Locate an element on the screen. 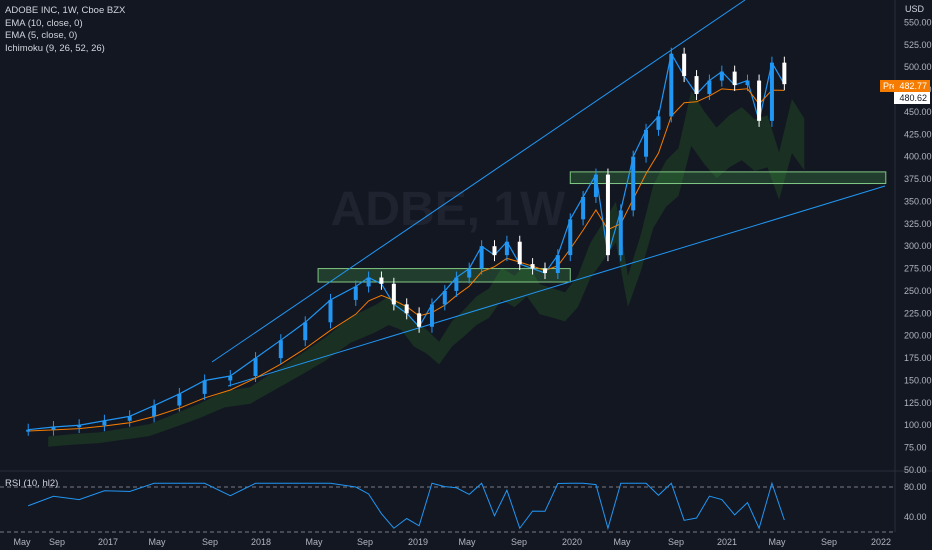 The image size is (932, 550). x-tick-label: 2021 is located at coordinates (727, 542).